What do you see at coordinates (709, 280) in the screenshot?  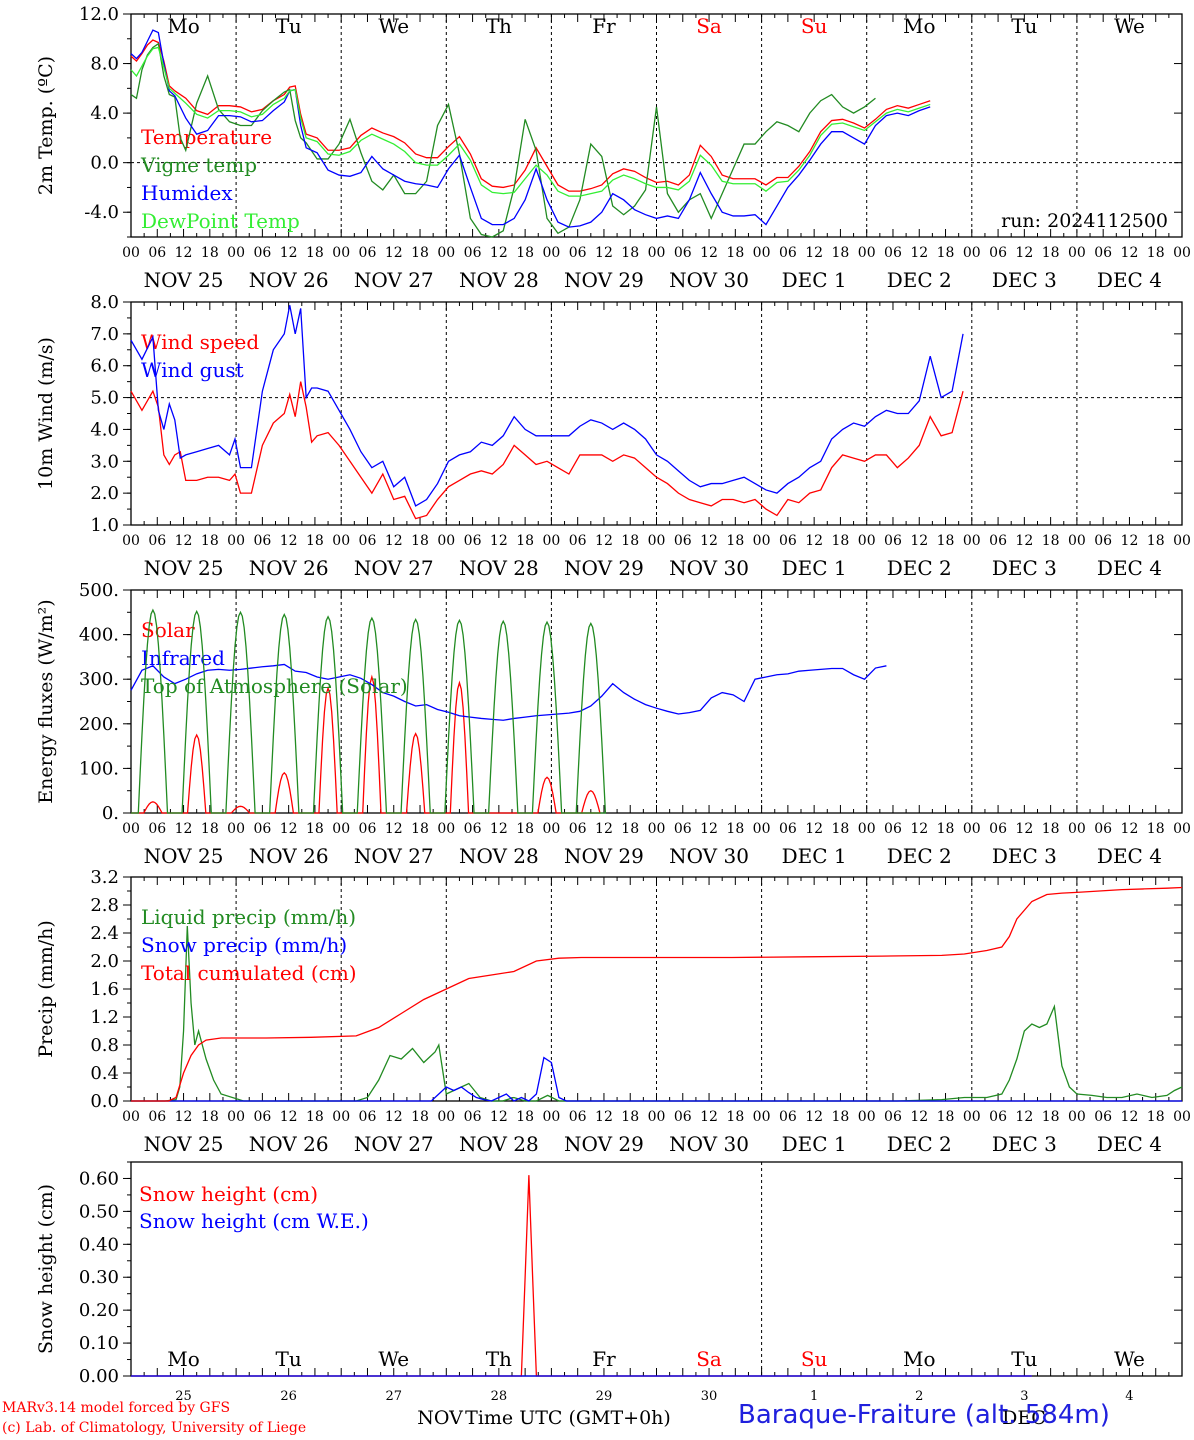 I see `day-label: NOV 30` at bounding box center [709, 280].